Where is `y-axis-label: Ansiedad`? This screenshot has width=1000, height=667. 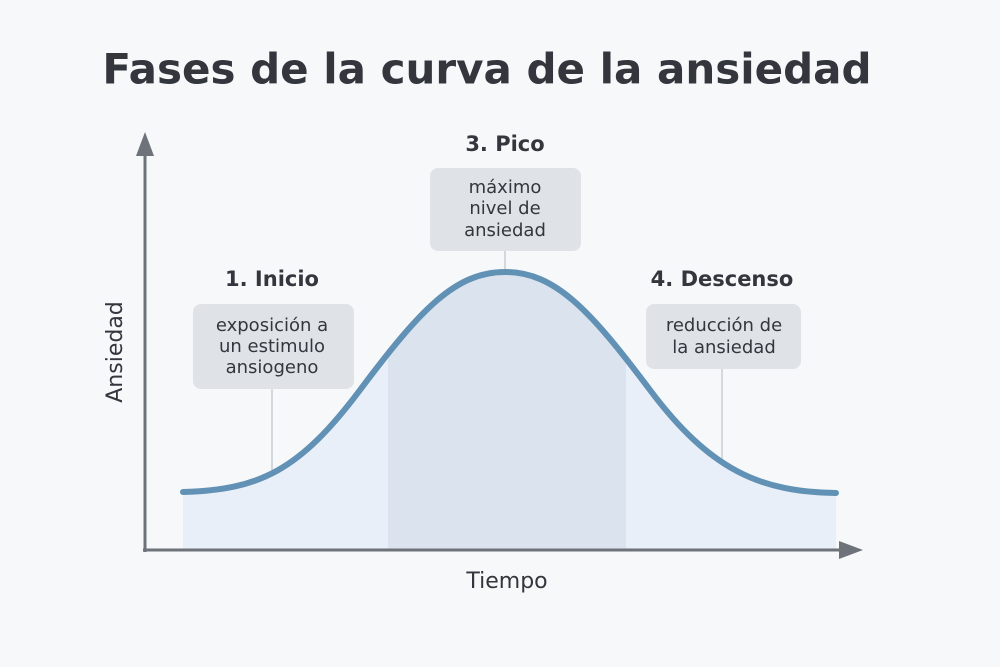
y-axis-label: Ansiedad is located at coordinates (115, 352).